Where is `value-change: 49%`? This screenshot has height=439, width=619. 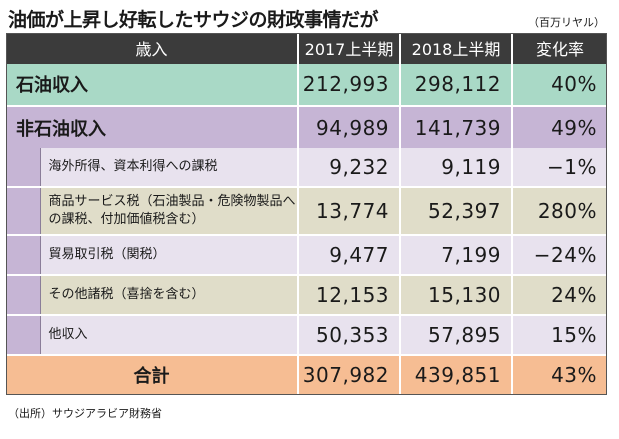 value-change: 49% is located at coordinates (559, 127).